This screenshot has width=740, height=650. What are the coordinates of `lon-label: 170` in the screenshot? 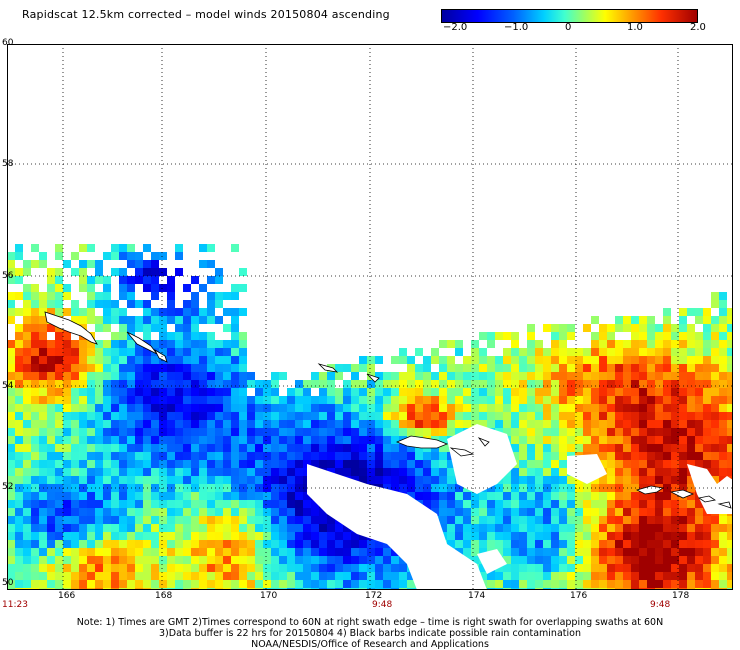 It's located at (269, 596).